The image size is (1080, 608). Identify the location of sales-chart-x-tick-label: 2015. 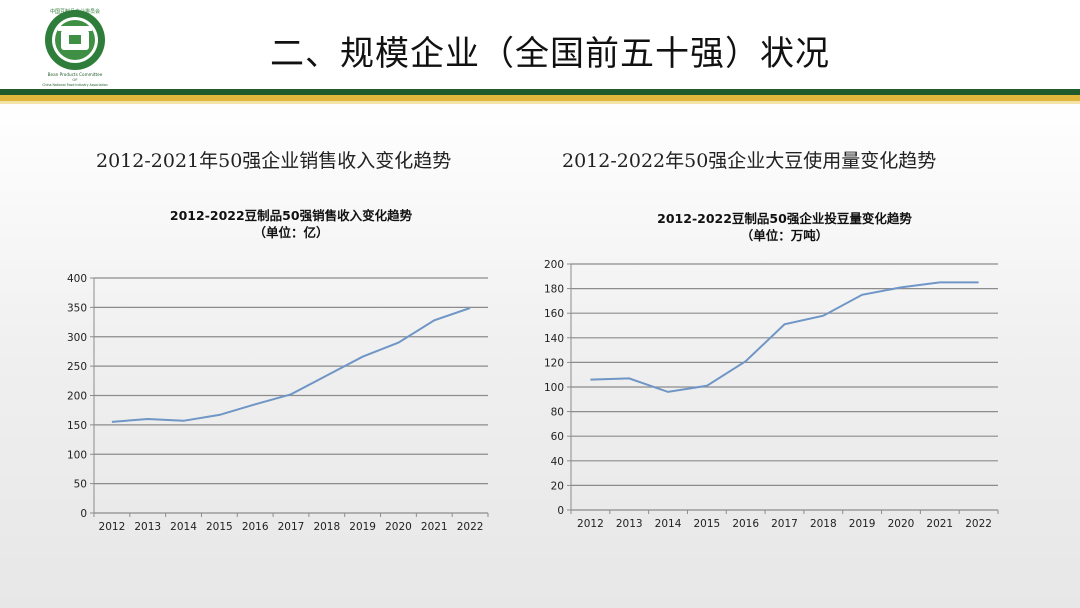
(219, 527).